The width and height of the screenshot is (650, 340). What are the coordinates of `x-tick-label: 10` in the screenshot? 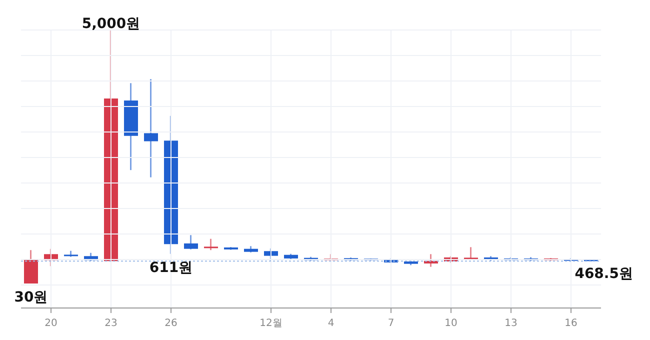 It's located at (451, 323).